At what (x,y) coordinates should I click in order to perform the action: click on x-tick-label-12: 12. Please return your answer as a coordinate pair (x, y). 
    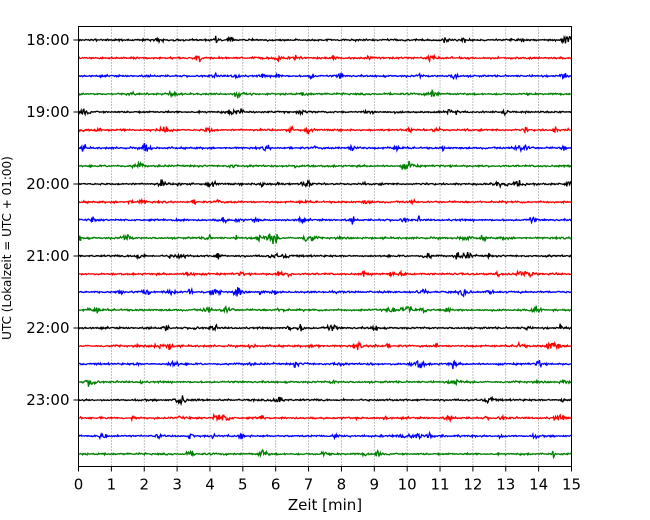
    Looking at the image, I should click on (472, 485).